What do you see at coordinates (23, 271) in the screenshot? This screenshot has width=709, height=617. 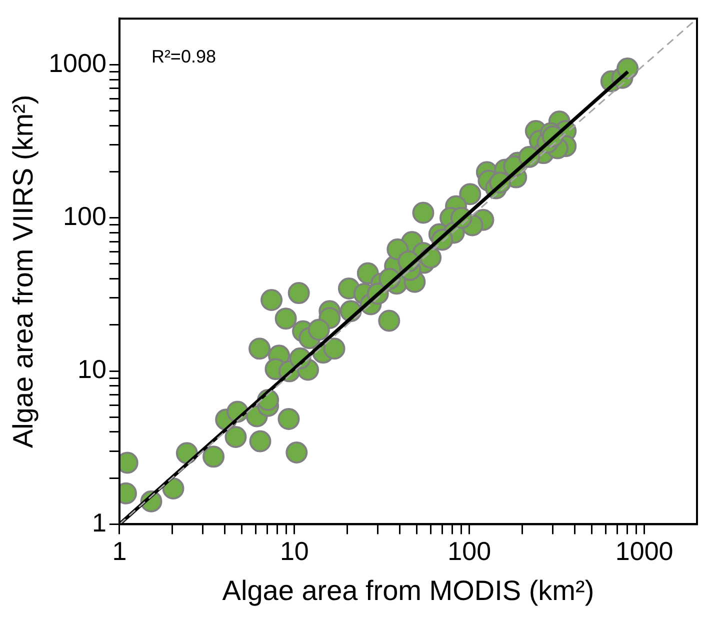 I see `y-axis-title: Algae area from VIIRS (km²)` at bounding box center [23, 271].